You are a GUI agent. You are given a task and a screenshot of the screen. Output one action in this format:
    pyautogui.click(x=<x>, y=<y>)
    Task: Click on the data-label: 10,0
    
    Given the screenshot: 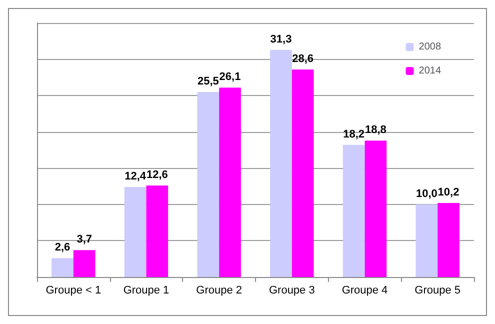 What is the action you would take?
    pyautogui.click(x=427, y=194)
    